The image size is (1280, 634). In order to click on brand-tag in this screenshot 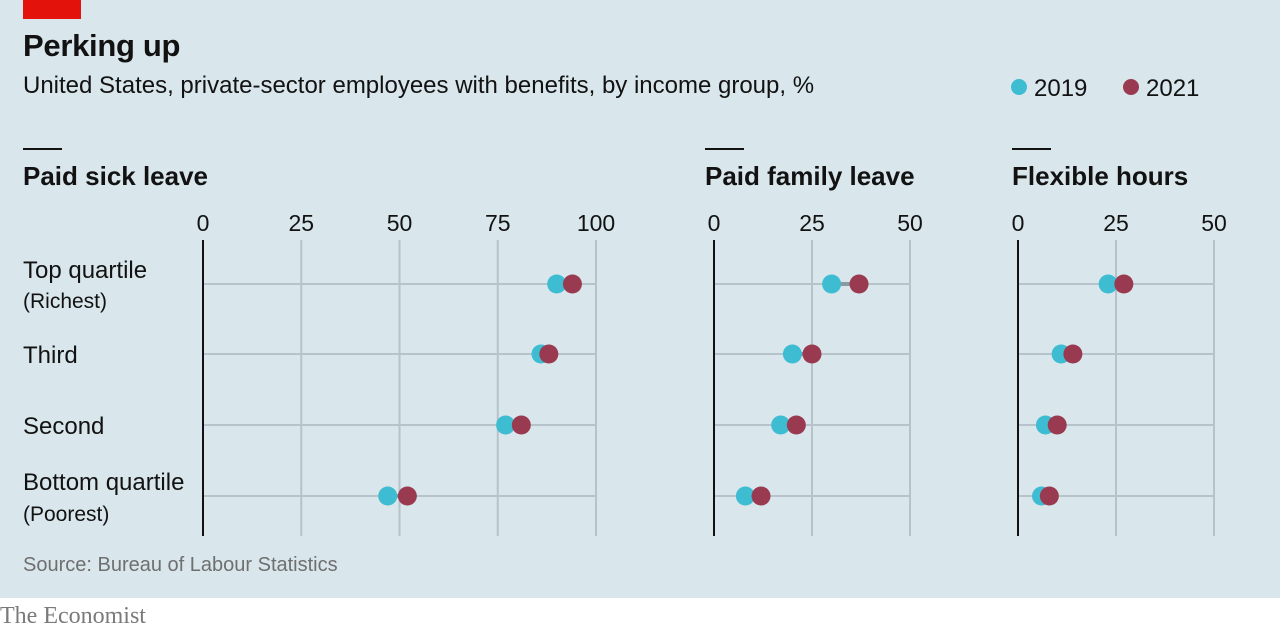, I will do `click(52, 9)`.